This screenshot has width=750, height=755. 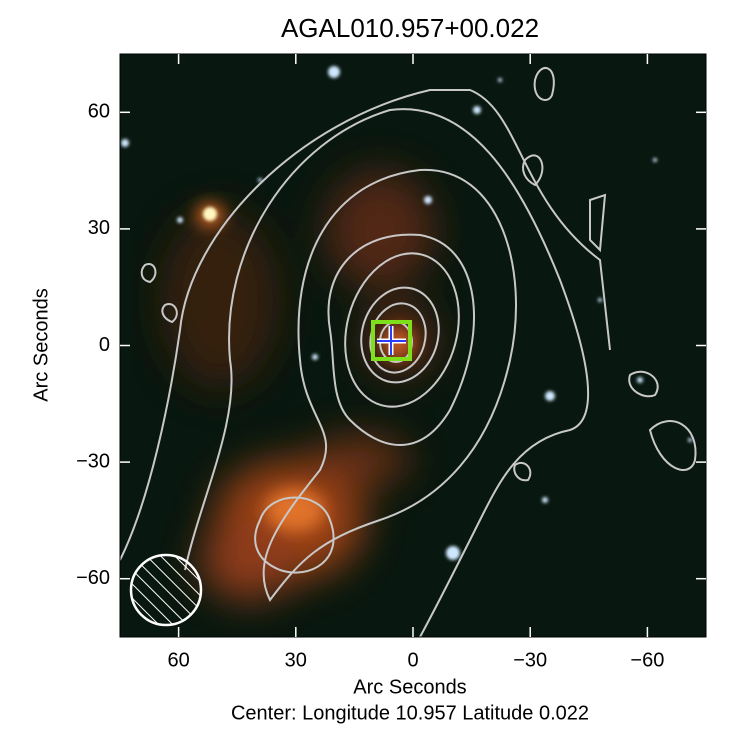 What do you see at coordinates (104, 345) in the screenshot?
I see `y-tick-label: 0` at bounding box center [104, 345].